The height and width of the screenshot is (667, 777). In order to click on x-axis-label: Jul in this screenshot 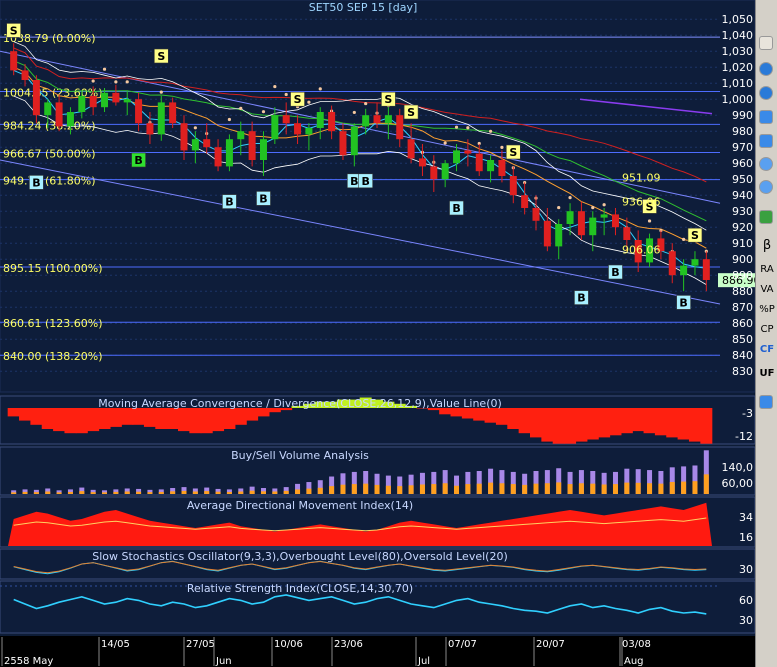, I will do `click(423, 661)`.